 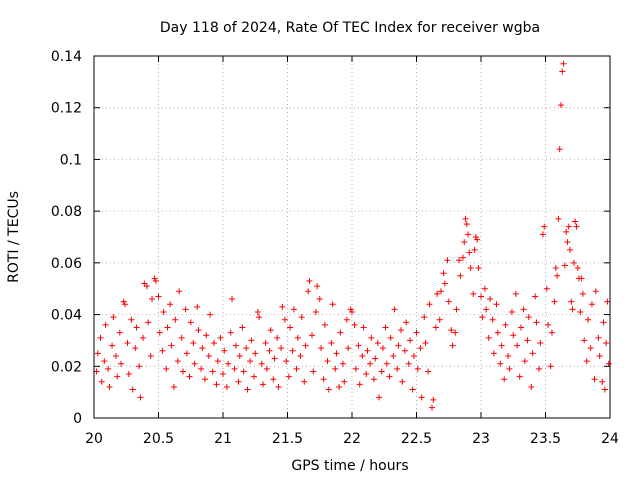 What do you see at coordinates (287, 439) in the screenshot?
I see `x-tick-label: 21.5` at bounding box center [287, 439].